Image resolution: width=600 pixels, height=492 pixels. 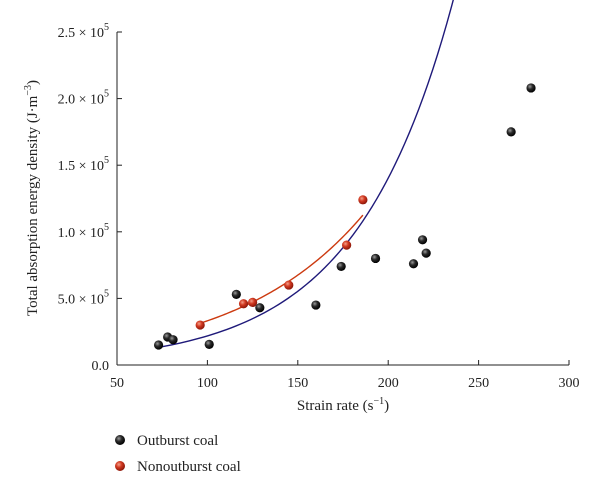 What do you see at coordinates (83, 164) in the screenshot?
I see `y-tick-label: 1.5 × 10⁵` at bounding box center [83, 164].